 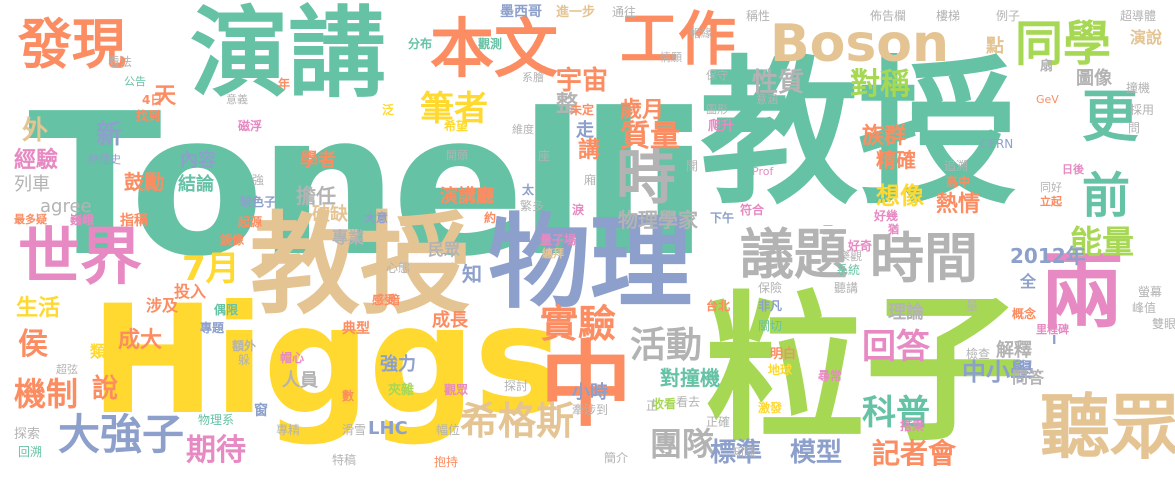 I want to click on word: 尋常, so click(x=830, y=376).